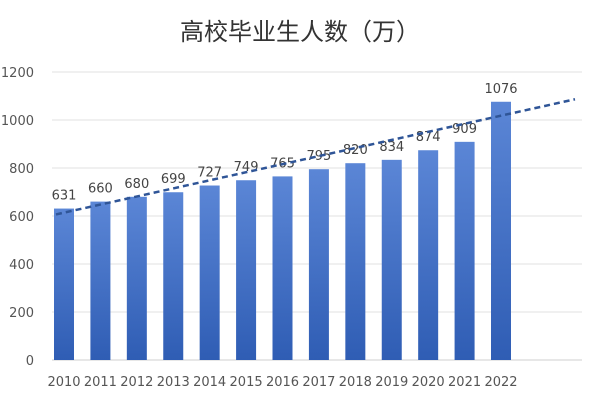 The height and width of the screenshot is (404, 600). I want to click on x-tick-label: 2016, so click(282, 382).